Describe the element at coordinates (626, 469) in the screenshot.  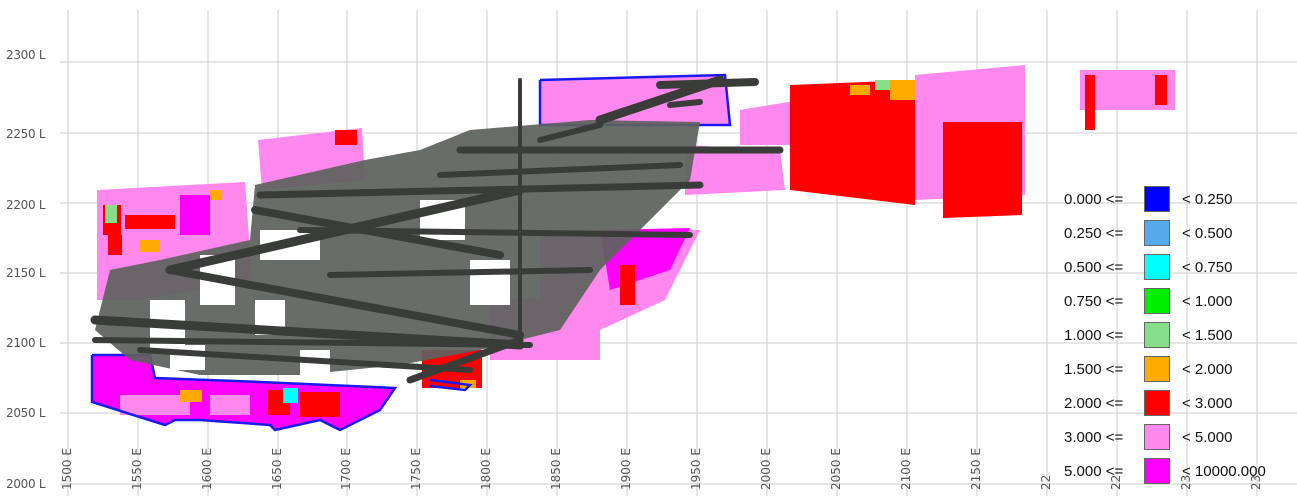
I see `x-axis-label: 1900 E` at that location.